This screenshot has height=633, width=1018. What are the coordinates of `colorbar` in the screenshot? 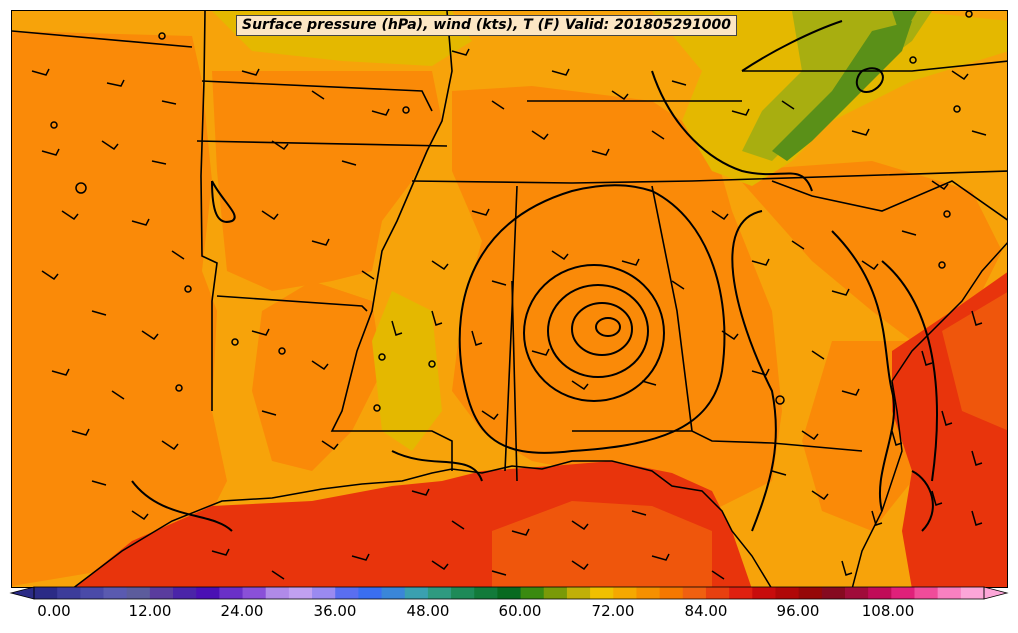 It's located at (509, 593).